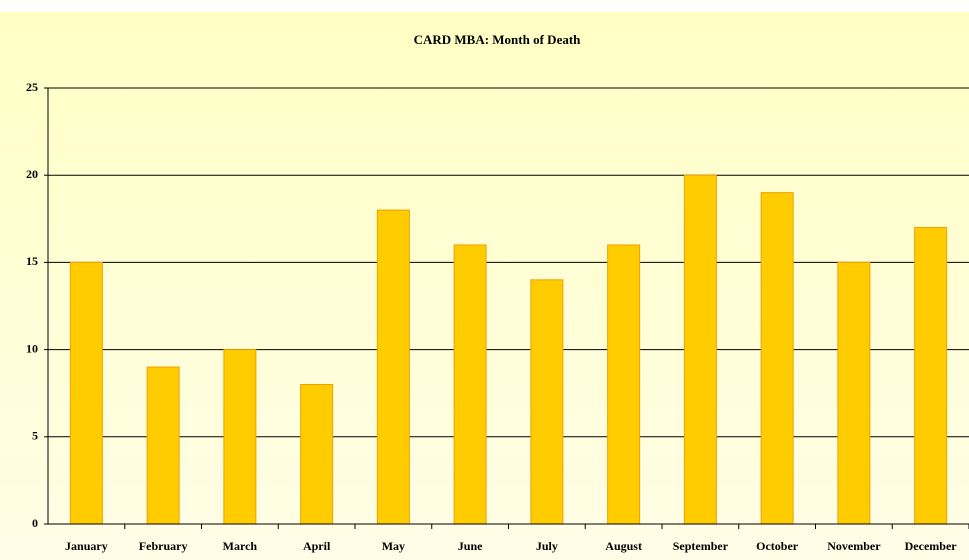 This screenshot has width=969, height=560. Describe the element at coordinates (163, 546) in the screenshot. I see `x-tick-label: February` at that location.